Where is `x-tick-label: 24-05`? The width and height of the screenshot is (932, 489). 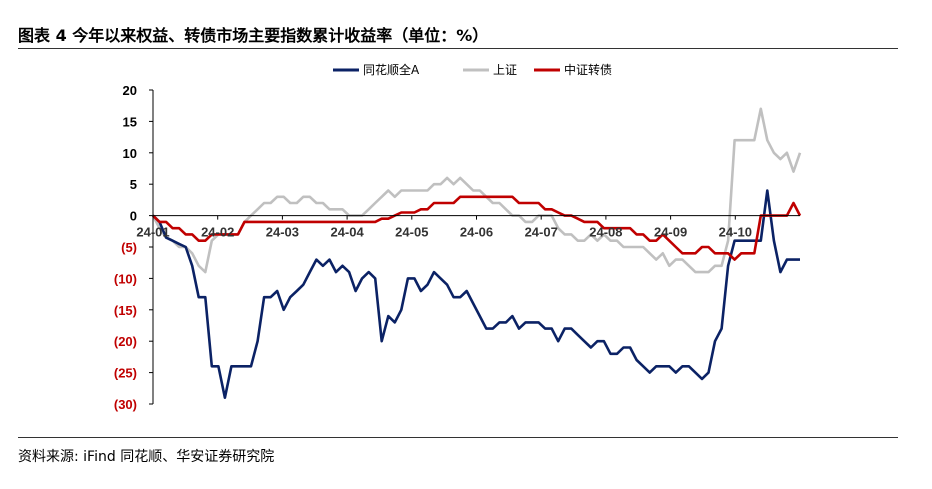
x-tick-label: 24-05 is located at coordinates (411, 232).